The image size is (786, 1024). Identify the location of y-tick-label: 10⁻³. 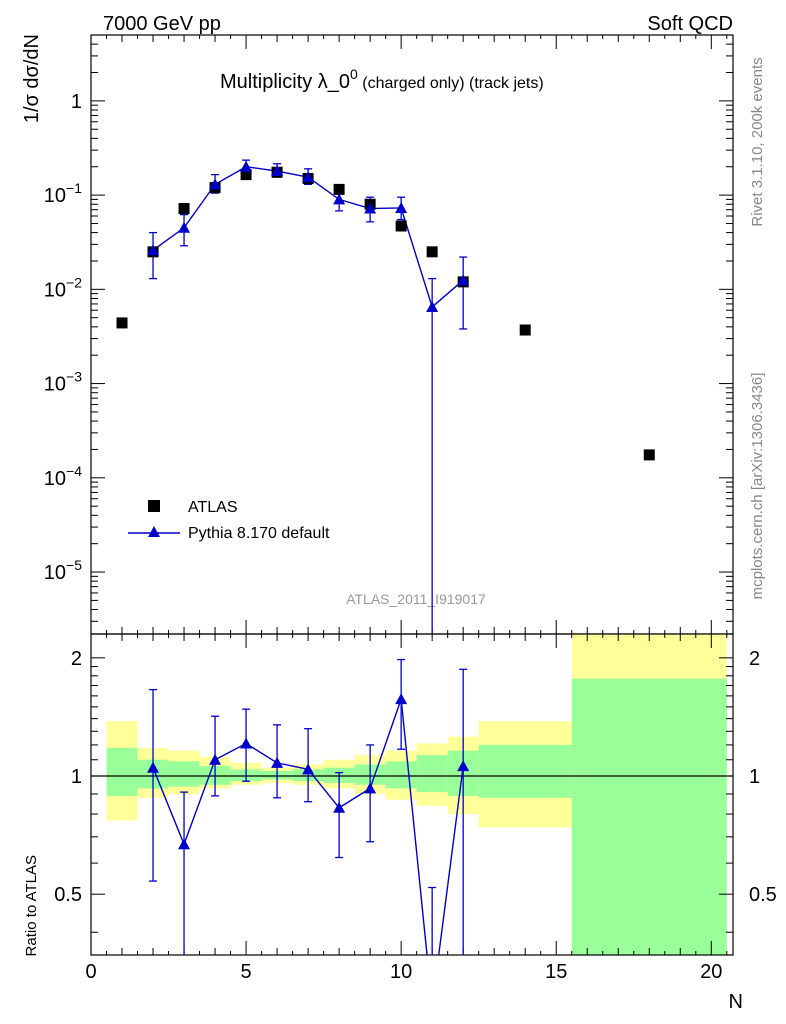
(63, 382).